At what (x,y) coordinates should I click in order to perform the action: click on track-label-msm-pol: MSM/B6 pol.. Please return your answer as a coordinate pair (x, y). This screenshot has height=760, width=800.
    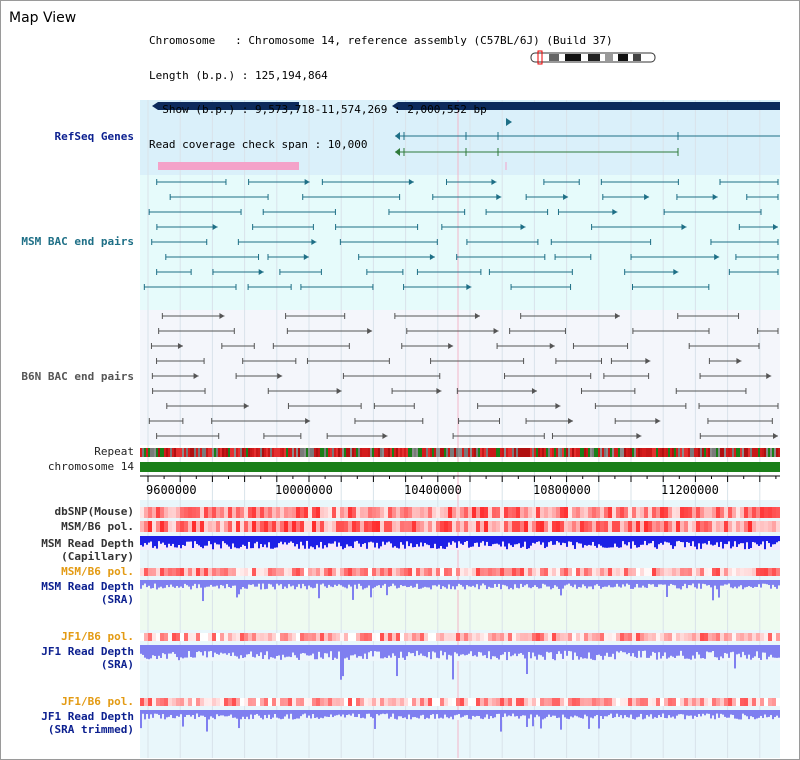
    Looking at the image, I should click on (97, 526).